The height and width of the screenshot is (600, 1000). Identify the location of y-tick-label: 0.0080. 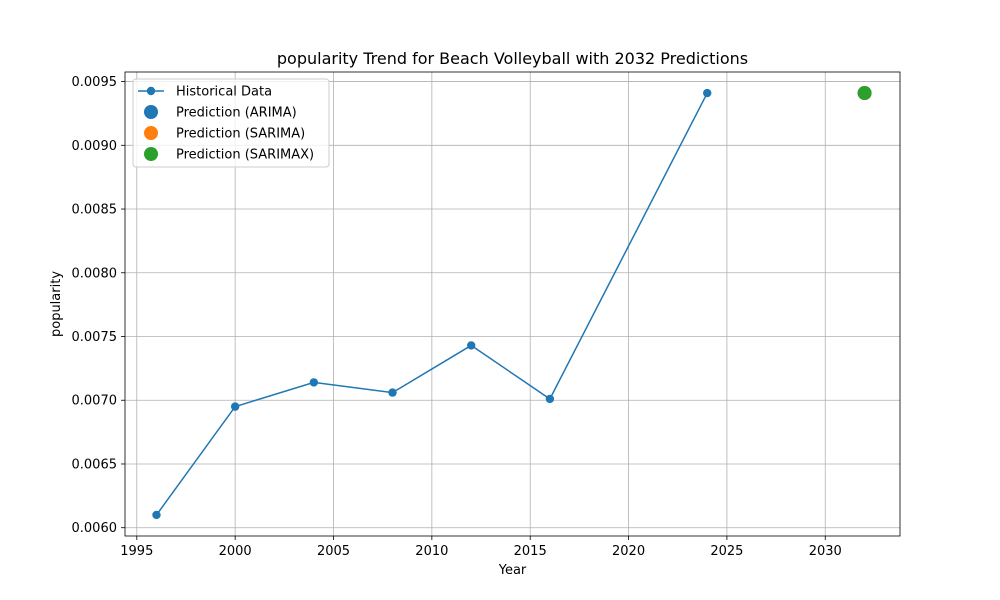
(95, 273).